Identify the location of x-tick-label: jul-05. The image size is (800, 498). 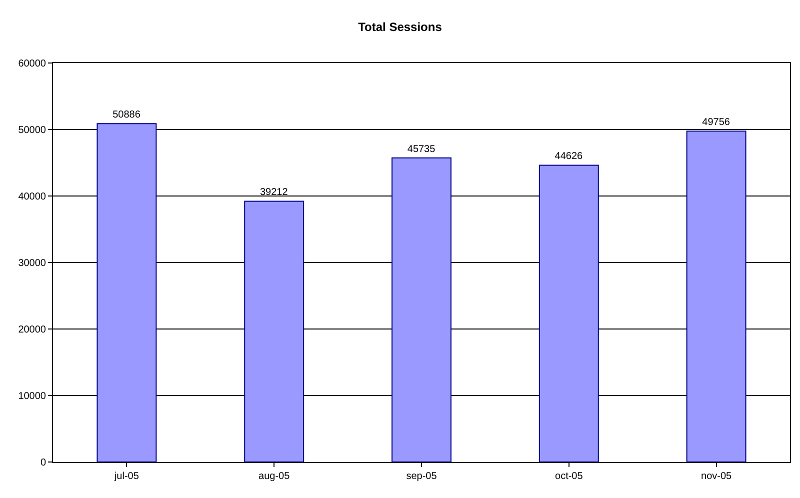
(126, 476).